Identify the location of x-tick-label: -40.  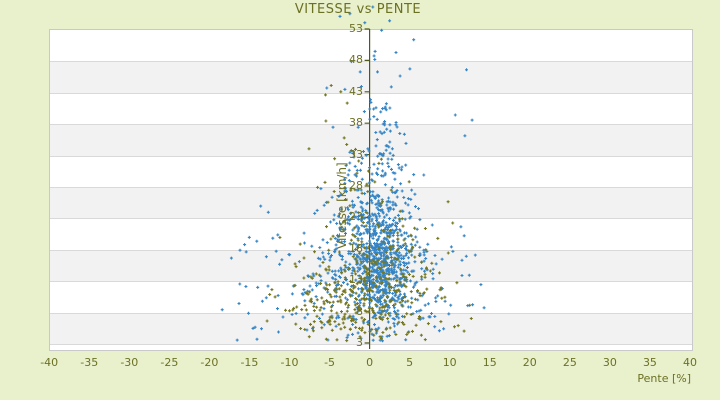
(49, 362).